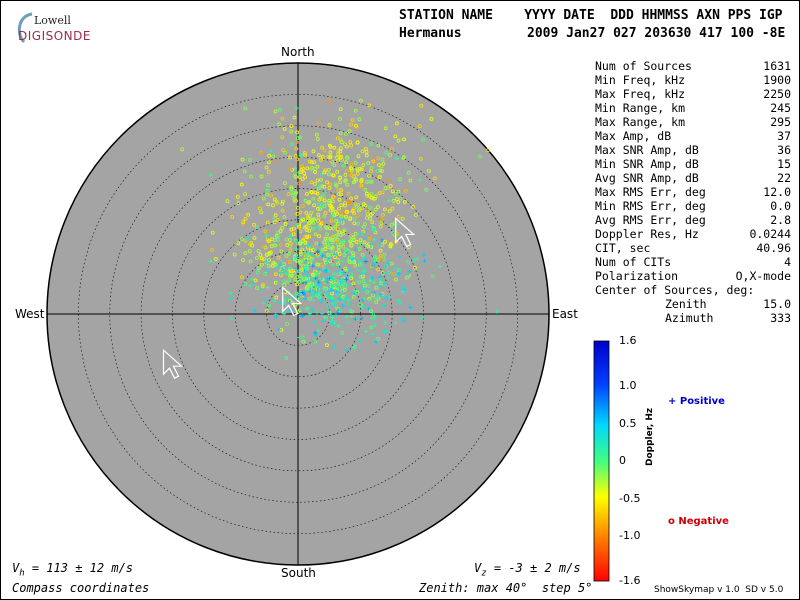 This screenshot has width=800, height=600. I want to click on center-zenith-value: 15.0, so click(777, 304).